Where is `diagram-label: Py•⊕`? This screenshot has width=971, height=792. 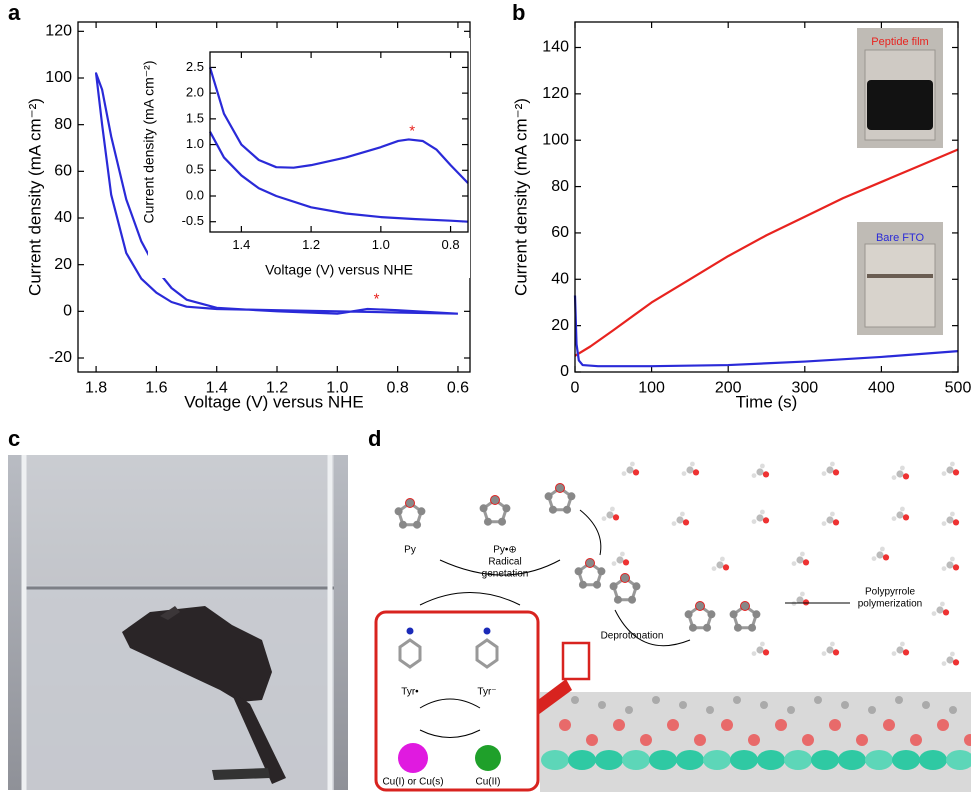 diagram-label: Py•⊕ is located at coordinates (505, 550).